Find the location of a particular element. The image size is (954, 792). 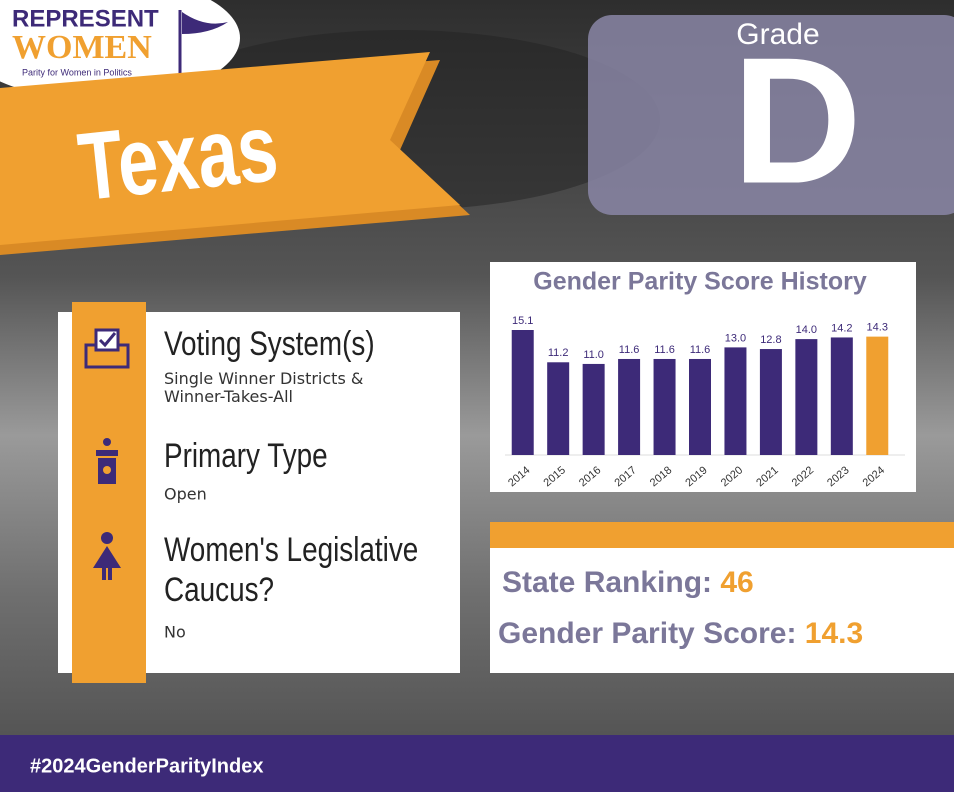

logo-text: REPRESENT is located at coordinates (85, 18).